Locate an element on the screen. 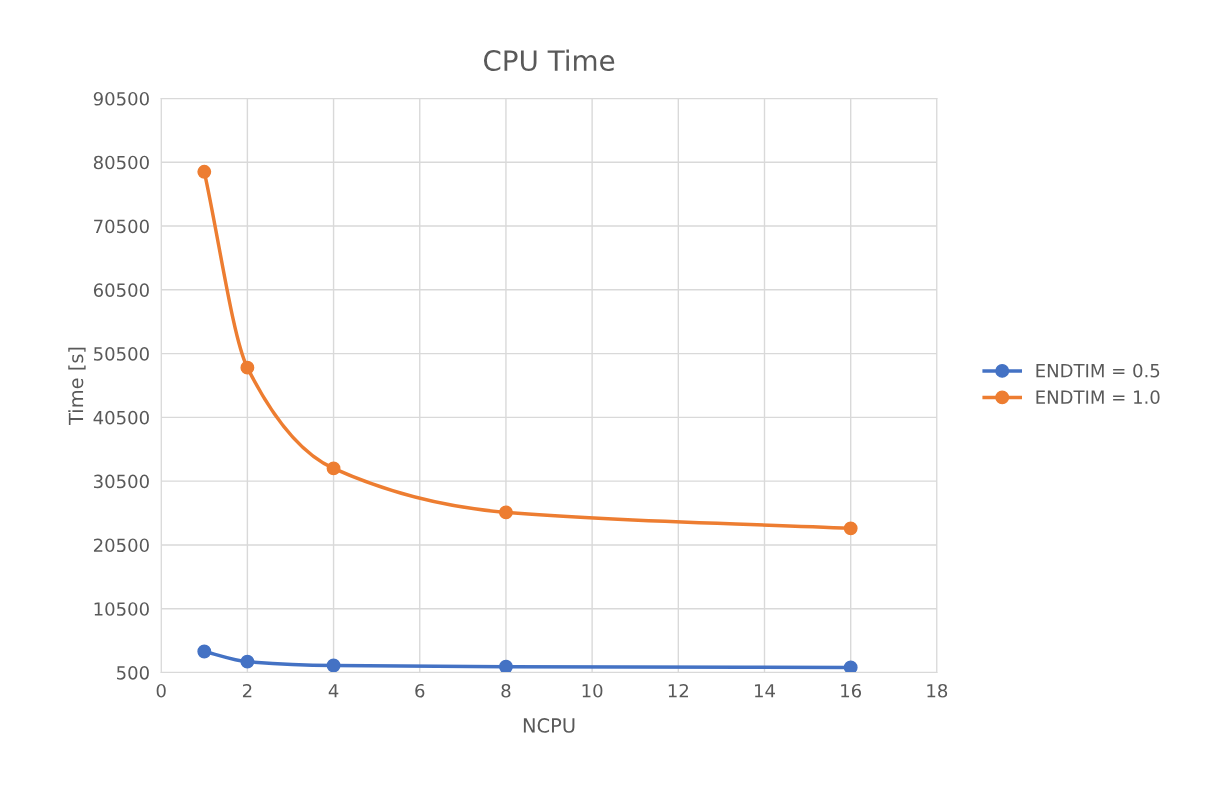 This screenshot has width=1212, height=794. x-tick-label: 18 is located at coordinates (937, 690).